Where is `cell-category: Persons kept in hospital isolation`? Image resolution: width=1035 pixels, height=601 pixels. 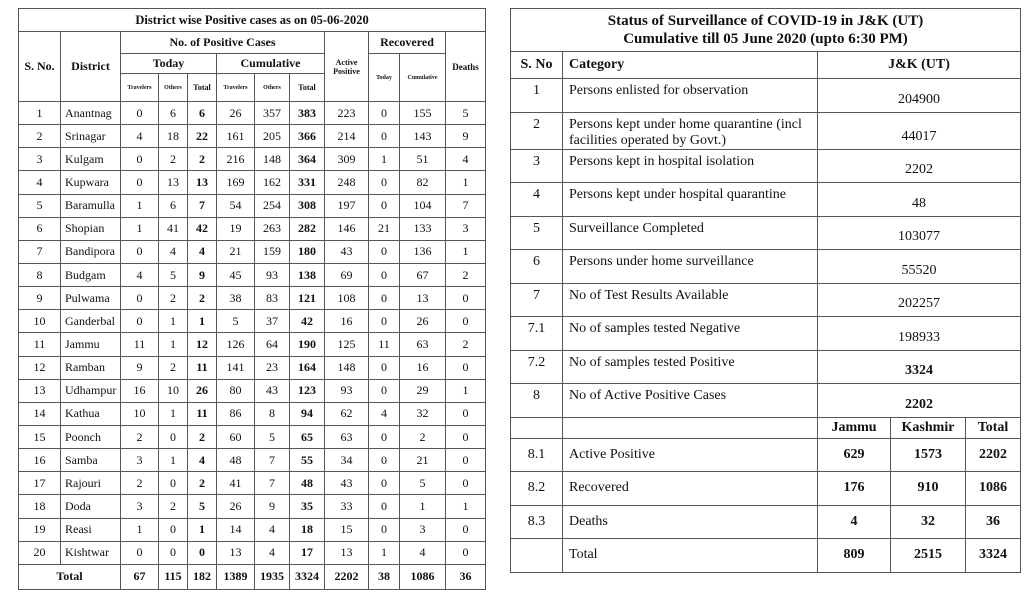 cell-category: Persons kept in hospital isolation is located at coordinates (690, 165).